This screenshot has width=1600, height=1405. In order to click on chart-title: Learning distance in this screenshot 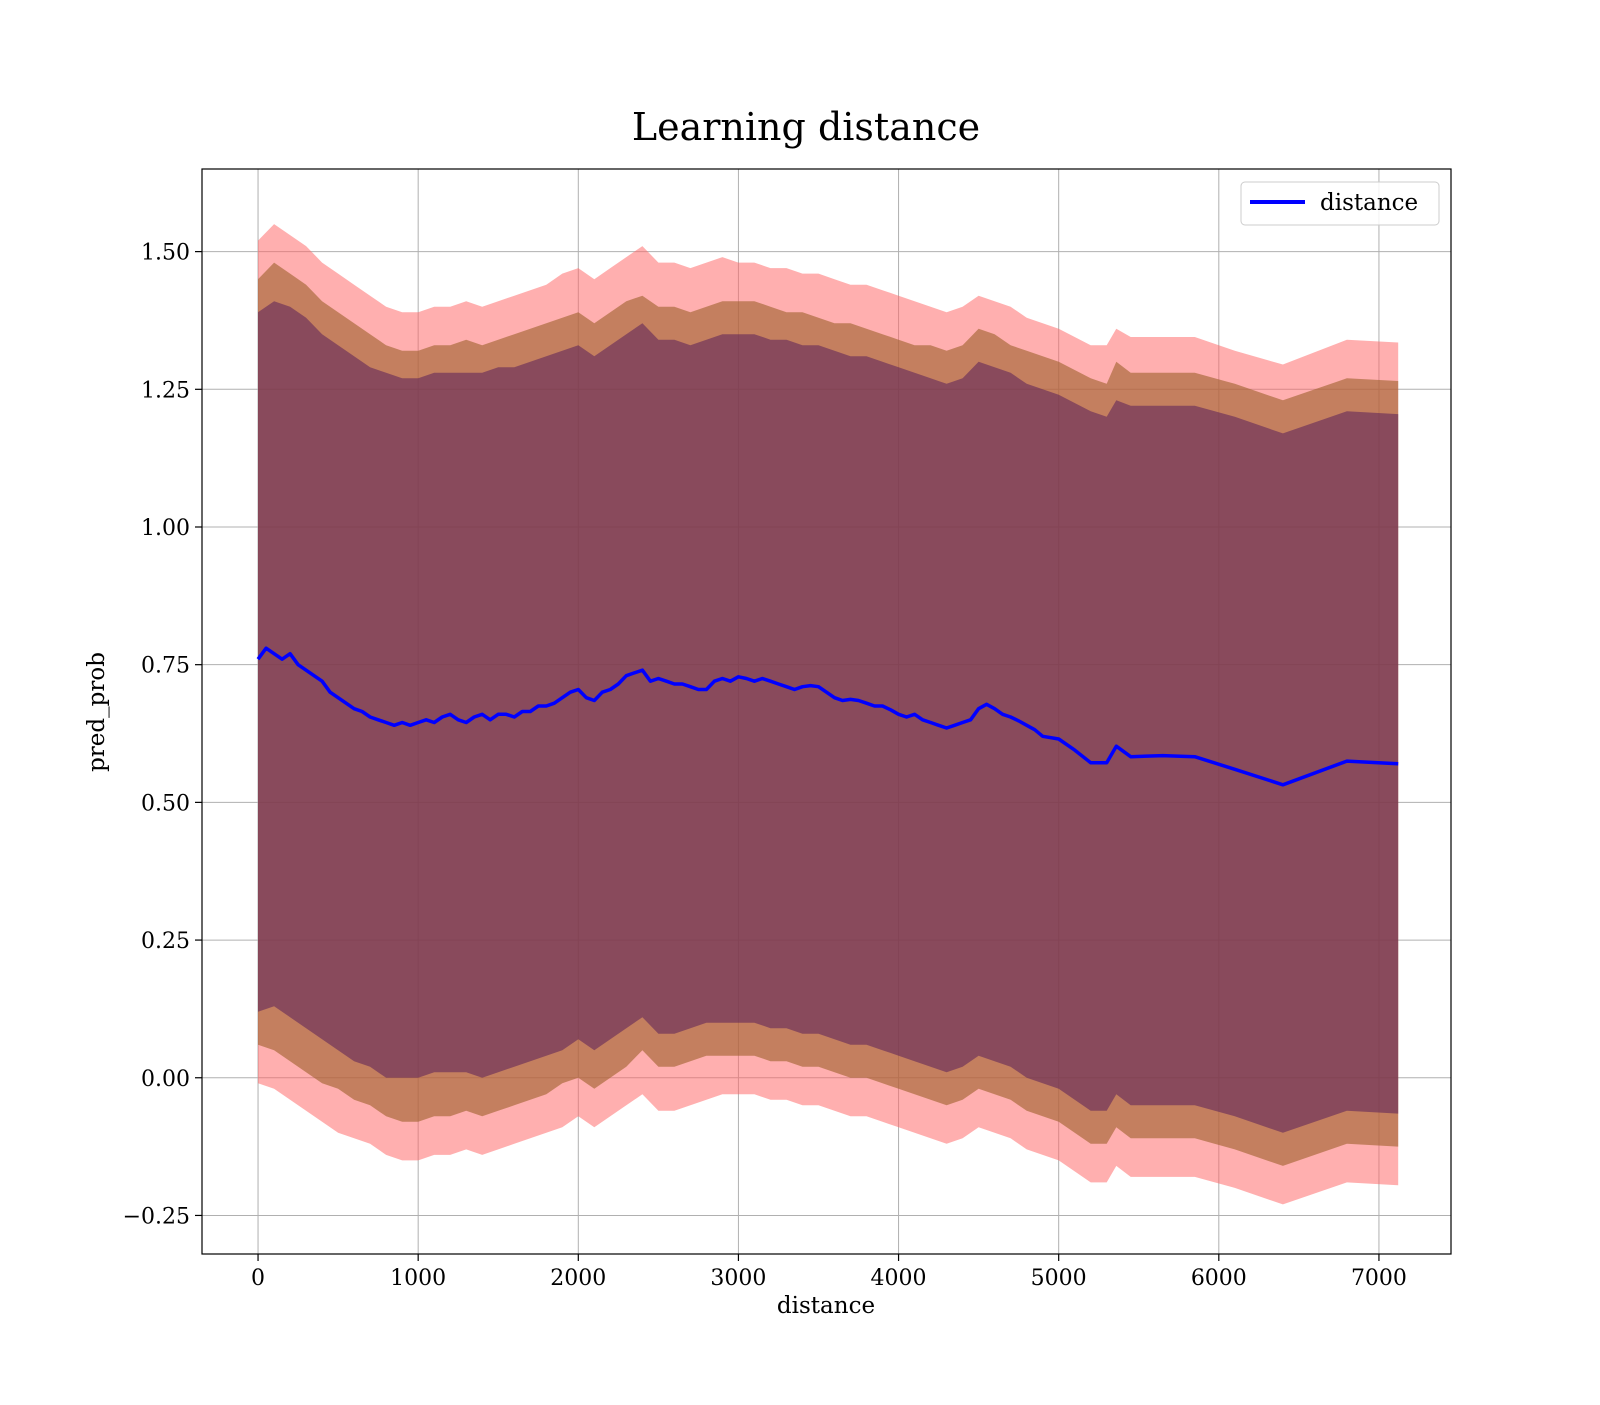, I will do `click(806, 127)`.